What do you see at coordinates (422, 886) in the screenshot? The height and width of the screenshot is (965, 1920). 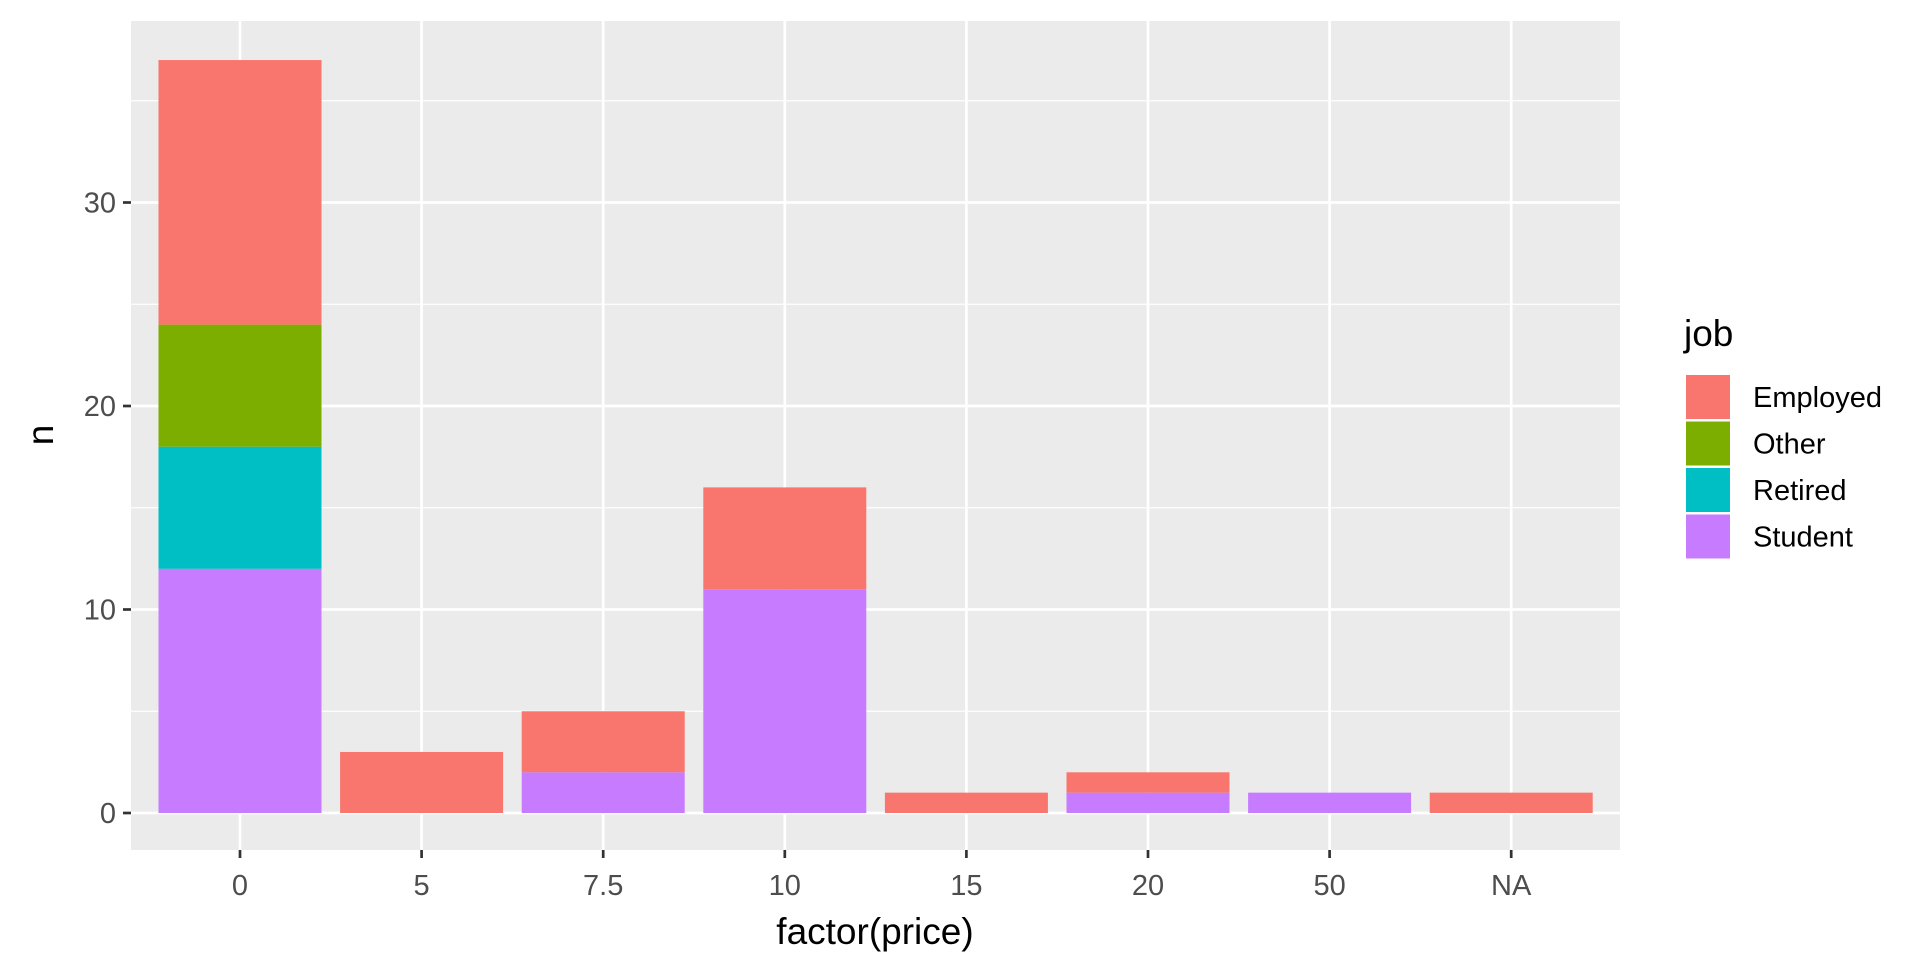 I see `x-tick-label: 5` at bounding box center [422, 886].